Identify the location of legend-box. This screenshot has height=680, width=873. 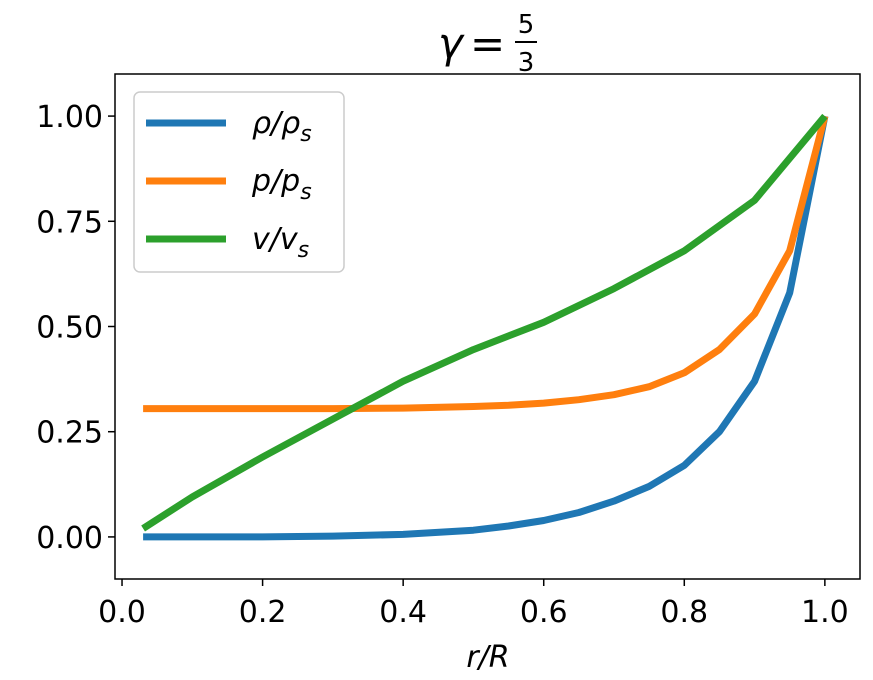
(239, 182).